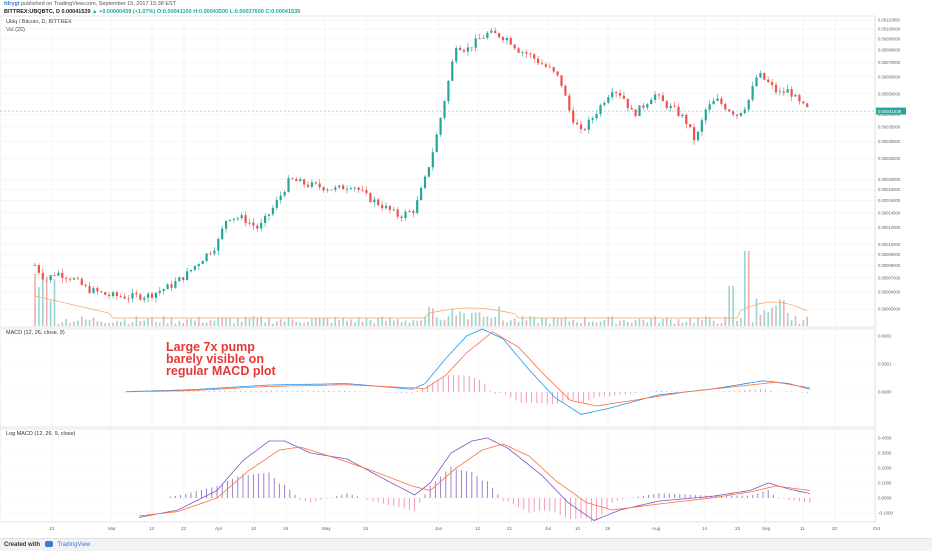 The height and width of the screenshot is (551, 932). Describe the element at coordinates (510, 528) in the screenshot. I see `x-tick-label: 21` at that location.